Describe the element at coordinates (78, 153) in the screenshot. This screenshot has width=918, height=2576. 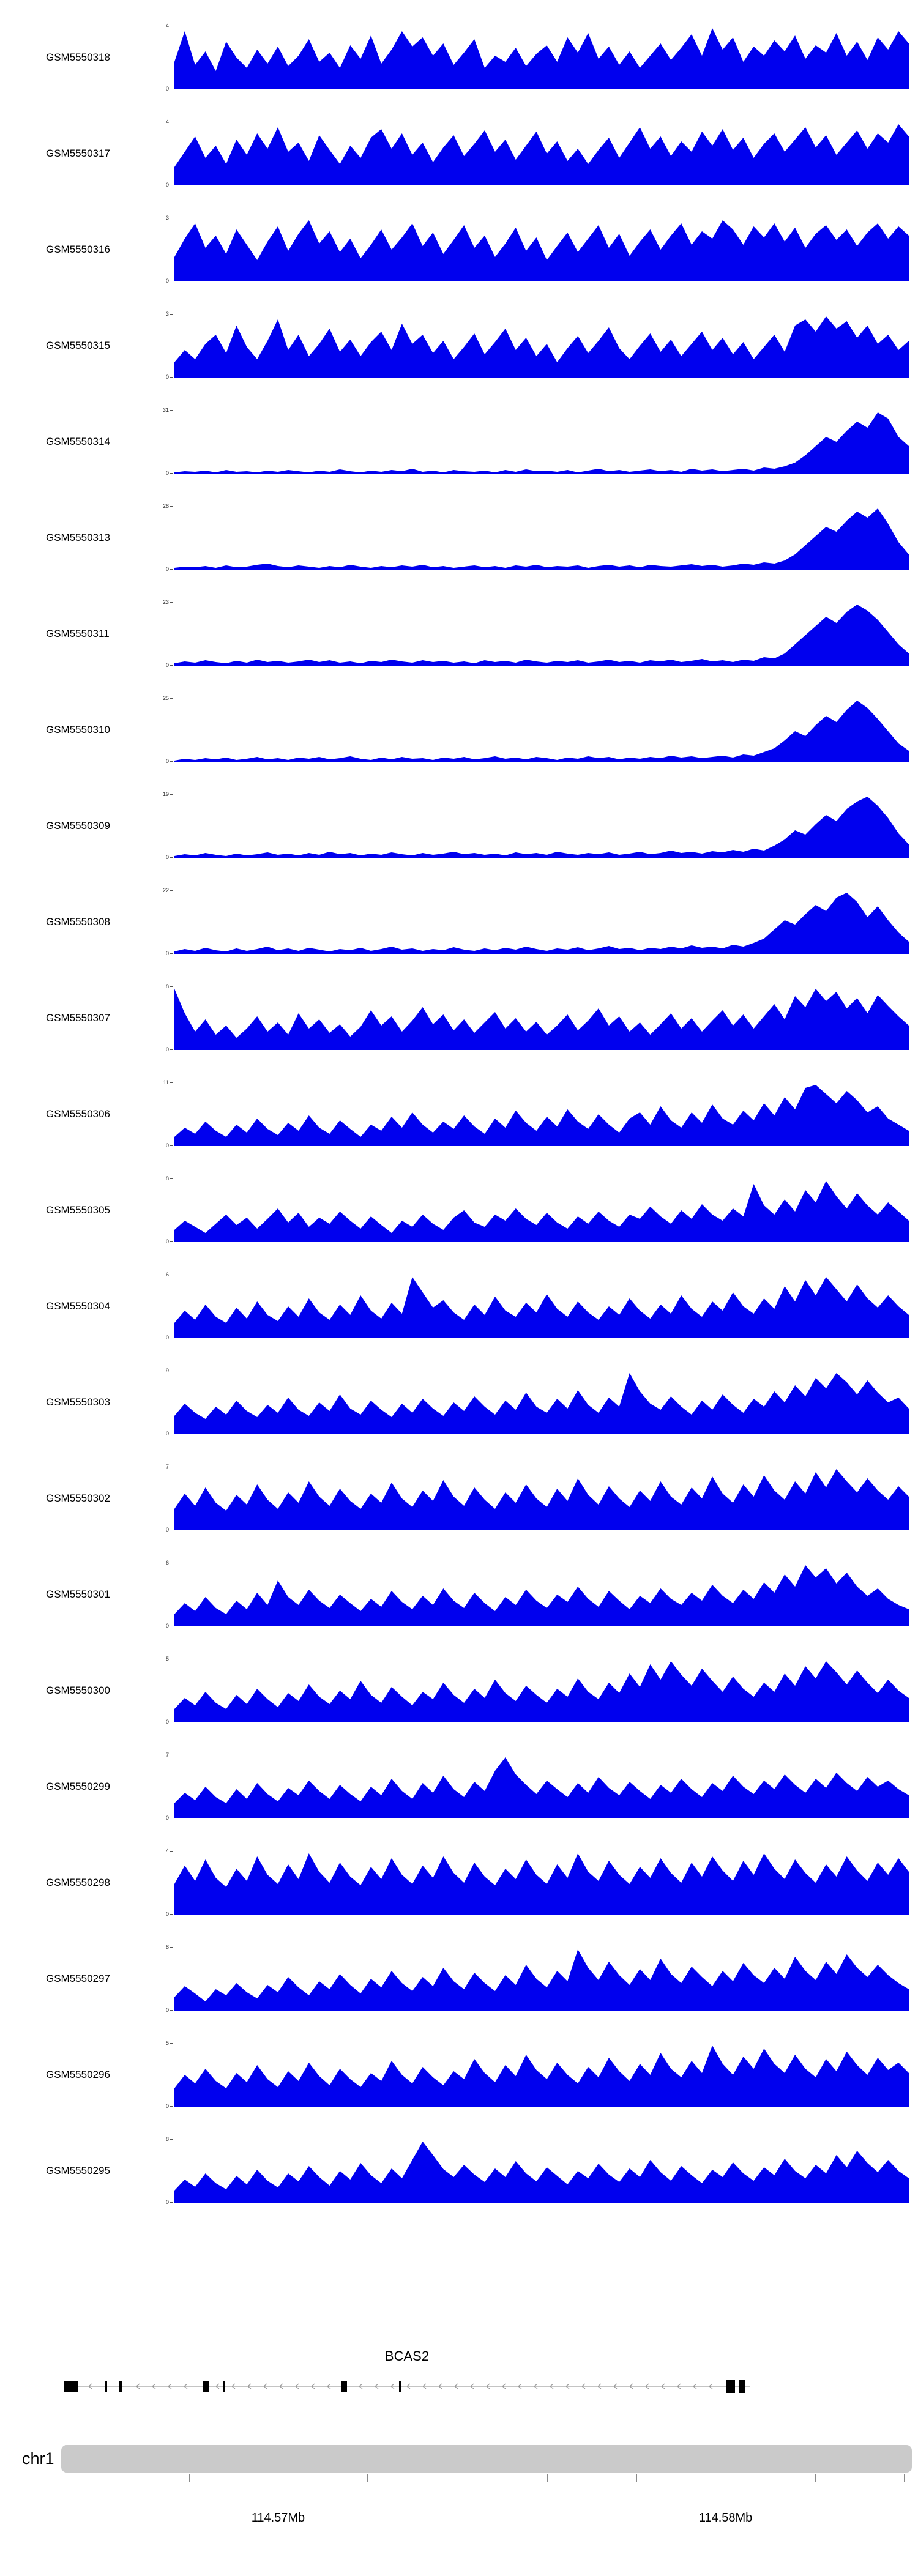
I see `track-label: GSM5550317` at that location.